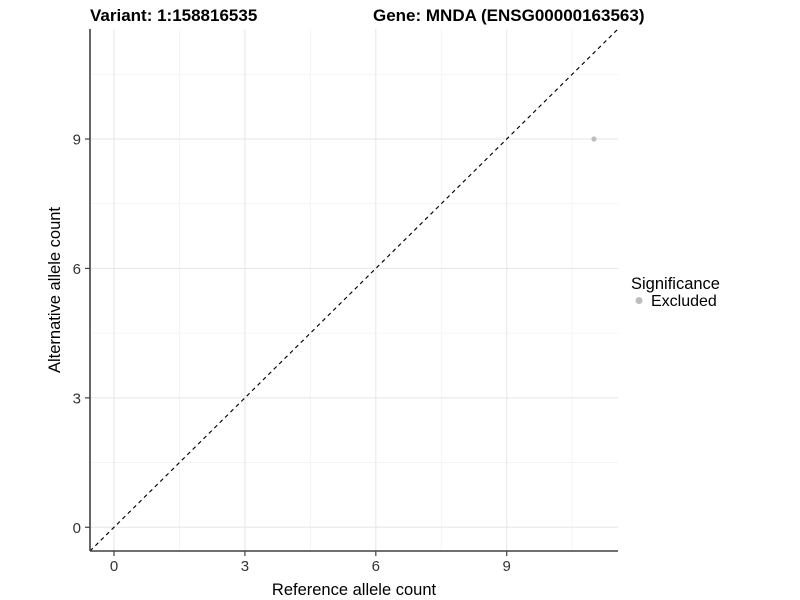 Image resolution: width=800 pixels, height=600 pixels. I want to click on data-points, so click(594, 139).